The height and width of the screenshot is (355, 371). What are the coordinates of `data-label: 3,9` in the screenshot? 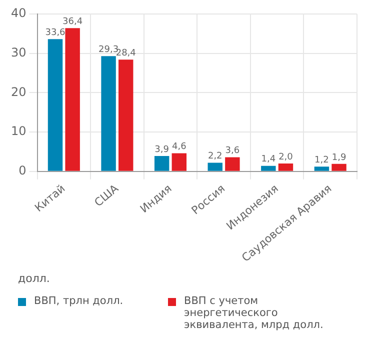 It's located at (162, 149).